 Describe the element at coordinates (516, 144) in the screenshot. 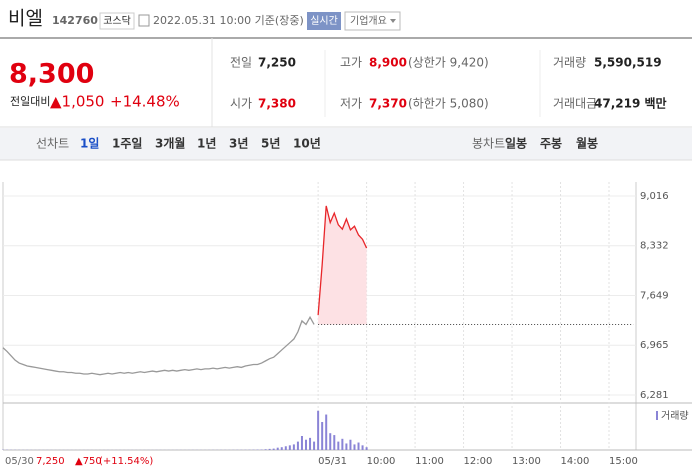

I see `candle-tab: 일봉` at that location.